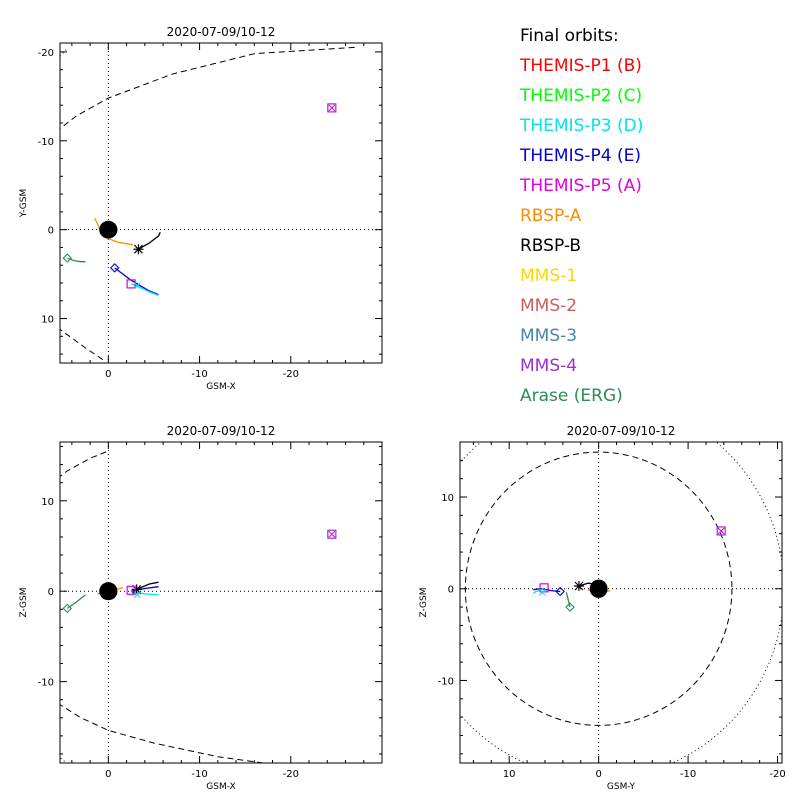 Image resolution: width=800 pixels, height=804 pixels. What do you see at coordinates (580, 96) in the screenshot?
I see `legend-item: THEMIS-P2 (C)` at bounding box center [580, 96].